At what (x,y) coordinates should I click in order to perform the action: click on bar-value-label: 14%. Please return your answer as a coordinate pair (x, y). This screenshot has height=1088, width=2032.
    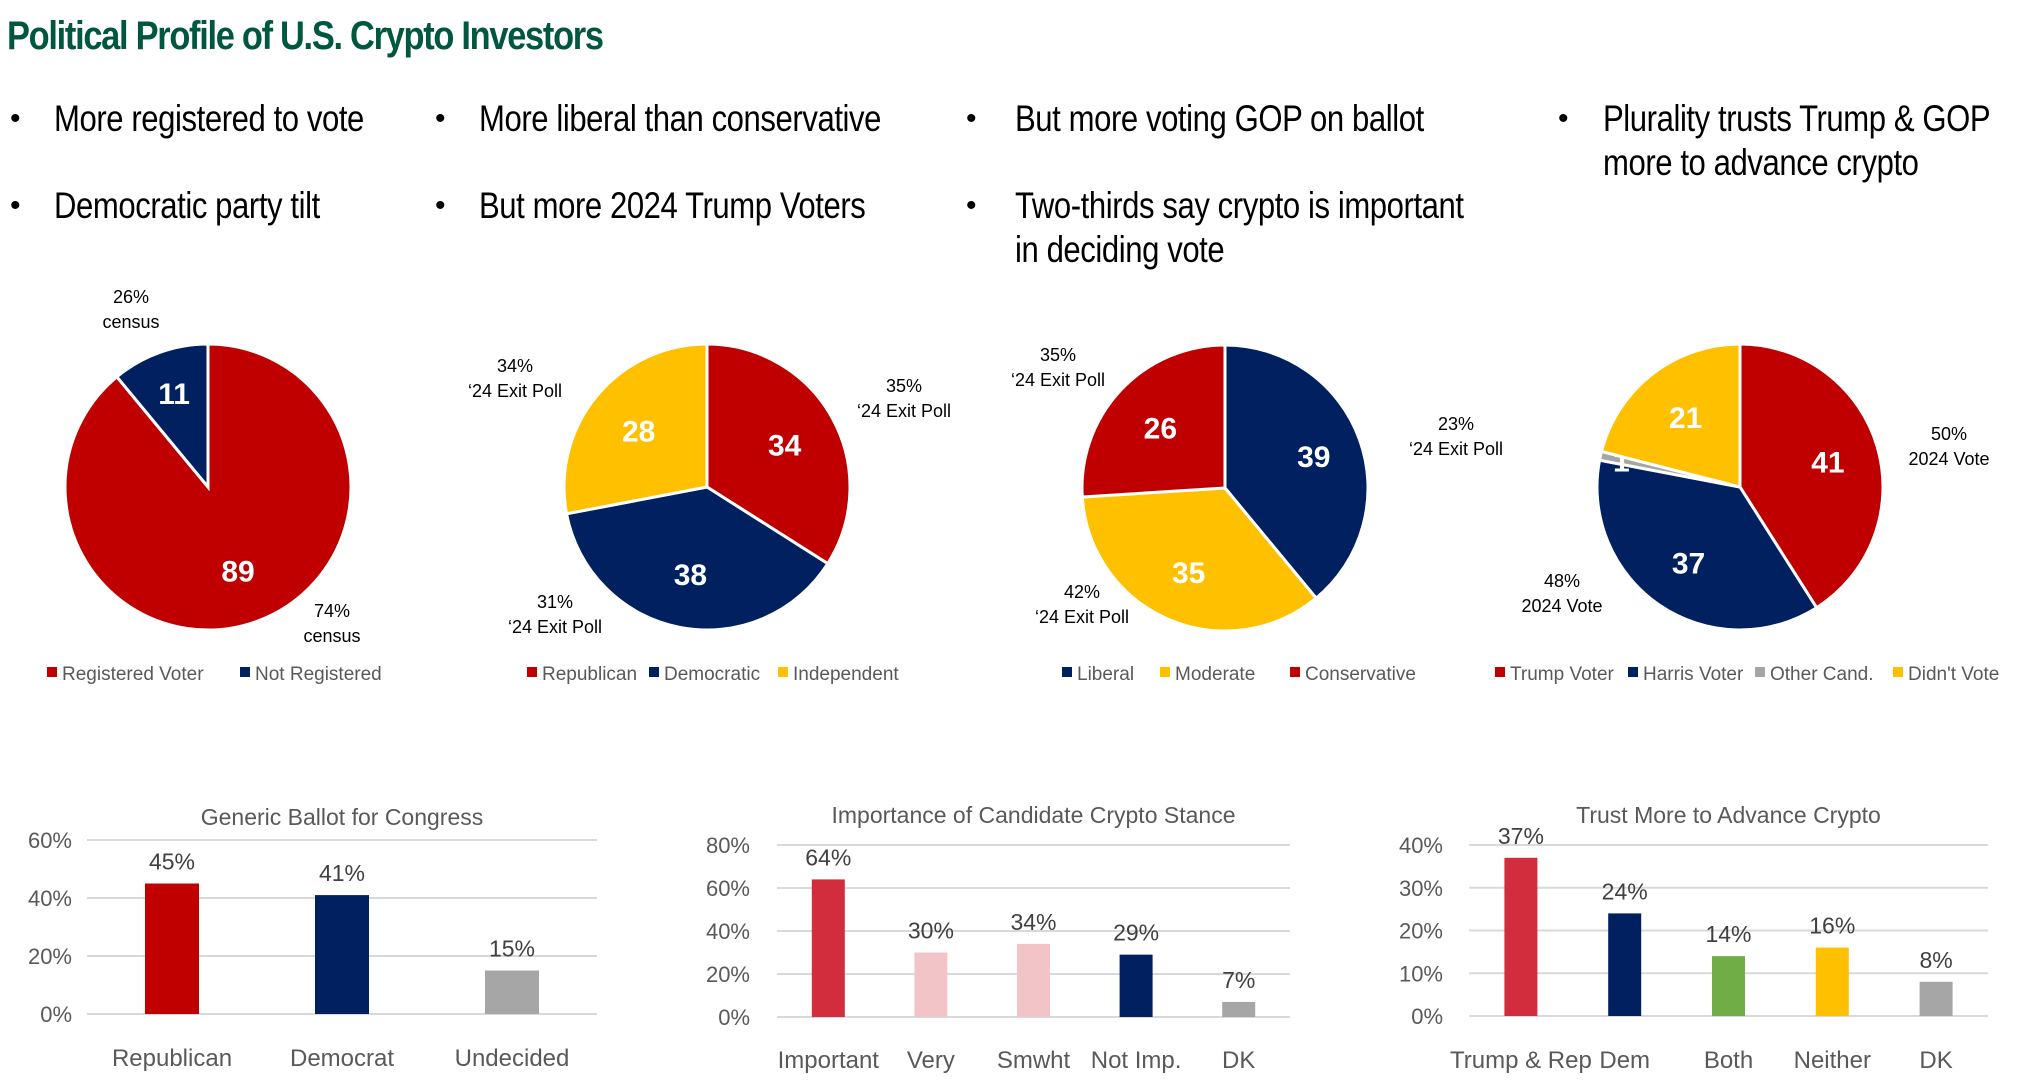
    Looking at the image, I should click on (1728, 934).